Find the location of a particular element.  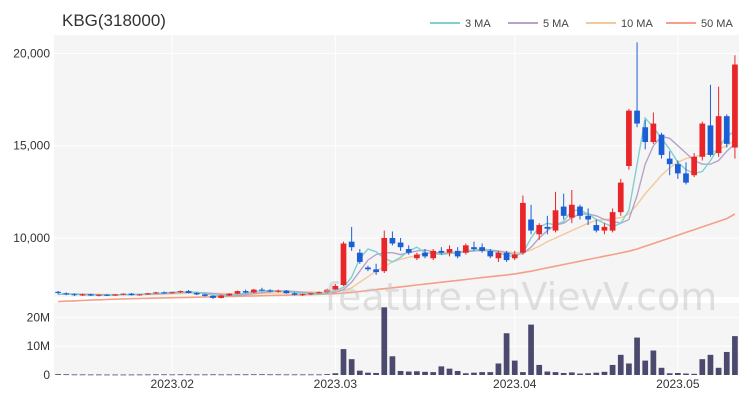

ma50-legend-label: 50 MA is located at coordinates (717, 24).